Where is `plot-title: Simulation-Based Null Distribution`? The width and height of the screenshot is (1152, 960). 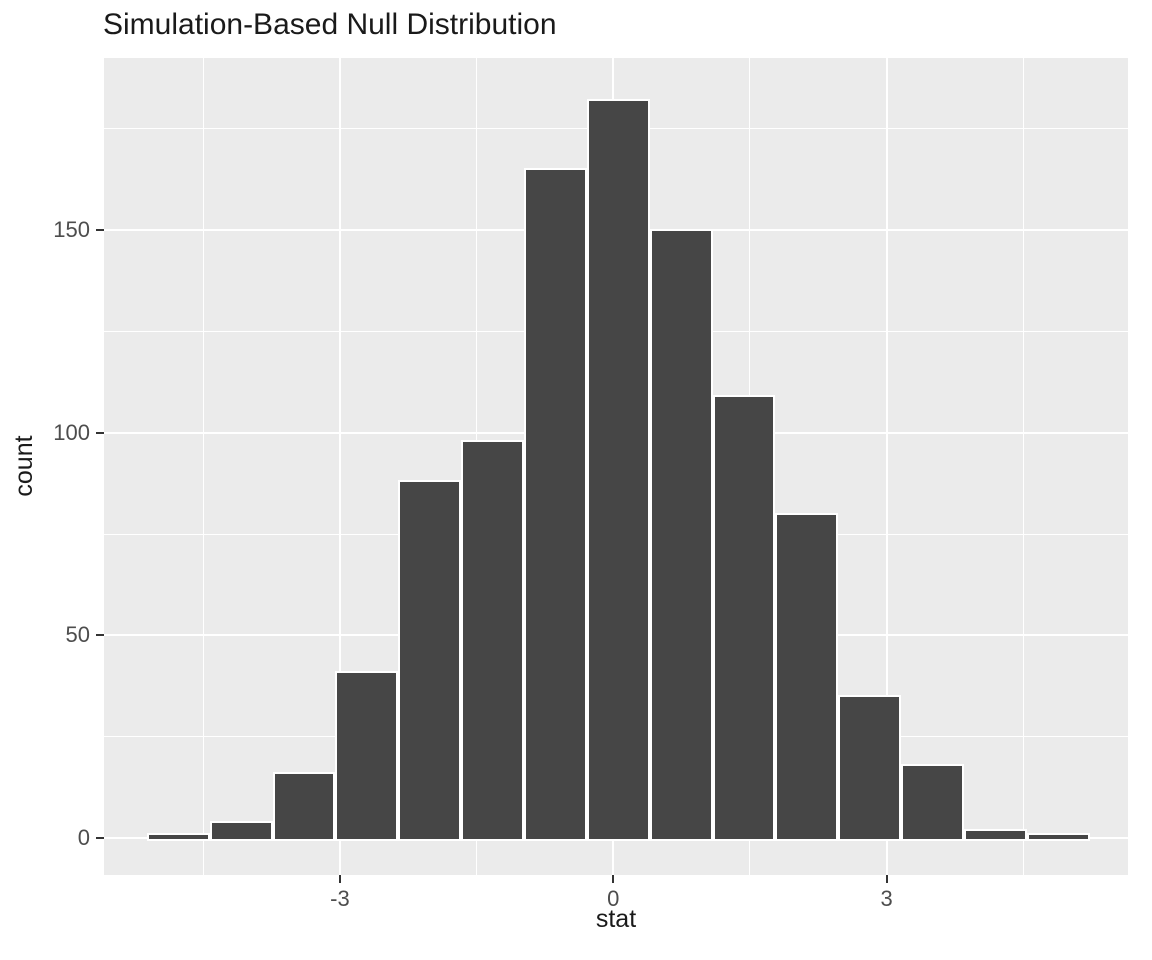 plot-title: Simulation-Based Null Distribution is located at coordinates (330, 24).